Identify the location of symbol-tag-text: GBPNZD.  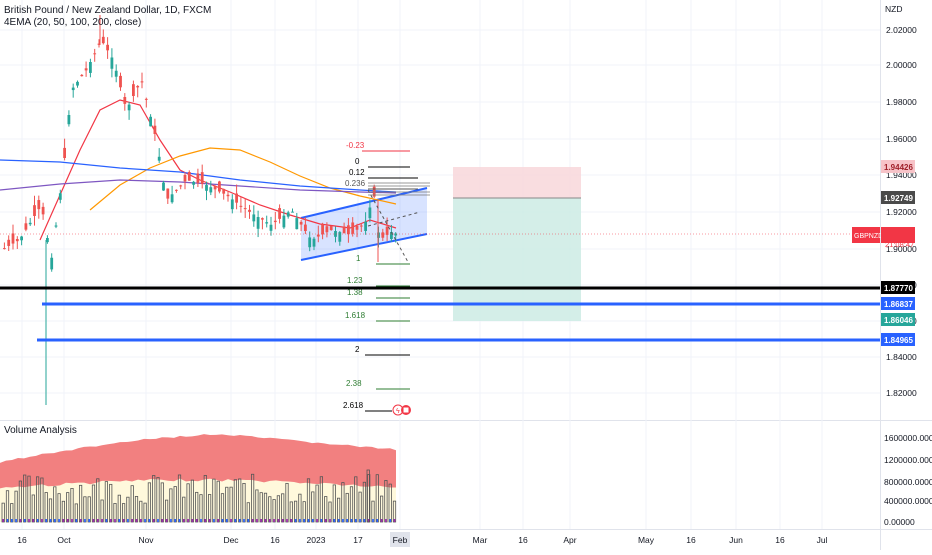
(868, 236).